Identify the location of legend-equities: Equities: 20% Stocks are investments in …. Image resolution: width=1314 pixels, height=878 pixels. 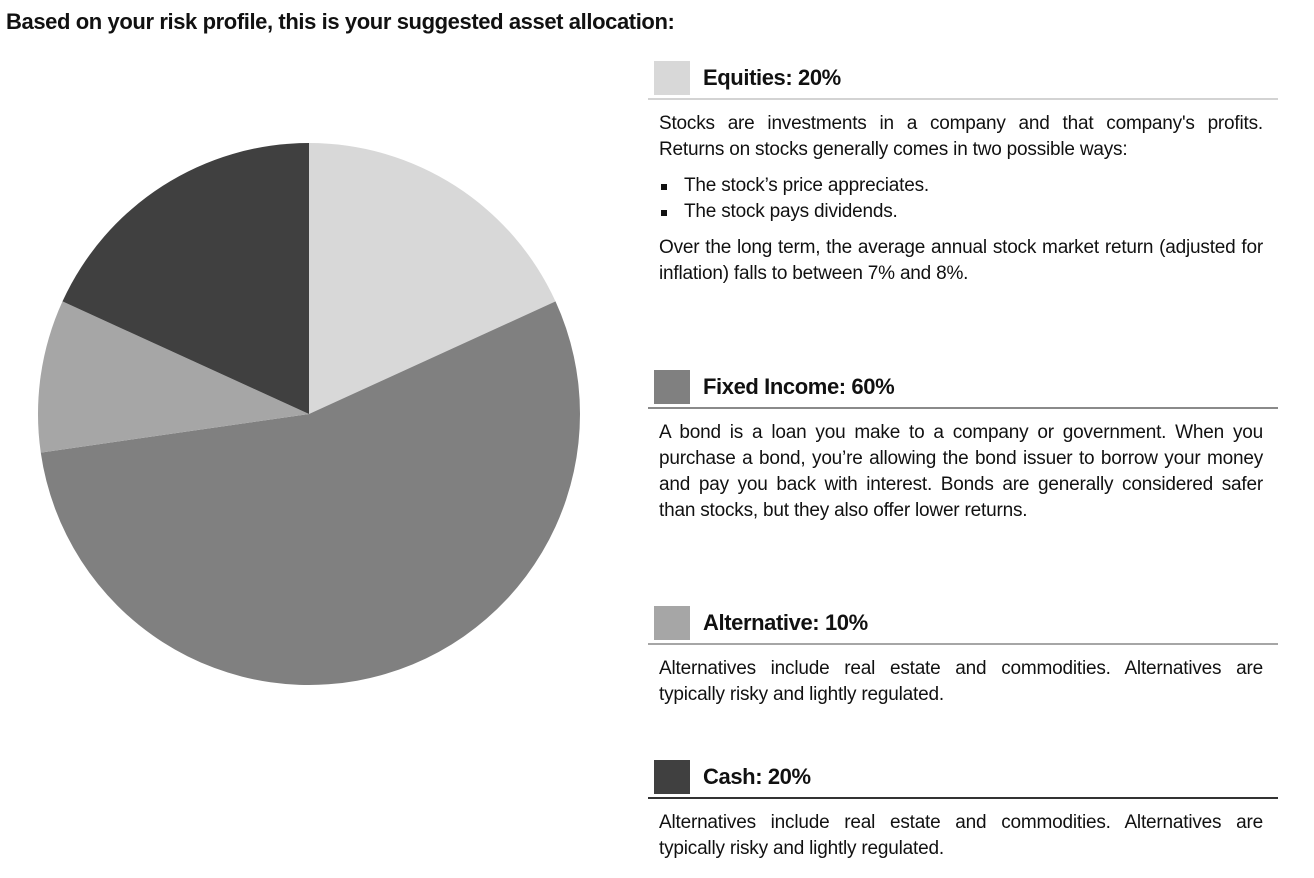
(963, 172).